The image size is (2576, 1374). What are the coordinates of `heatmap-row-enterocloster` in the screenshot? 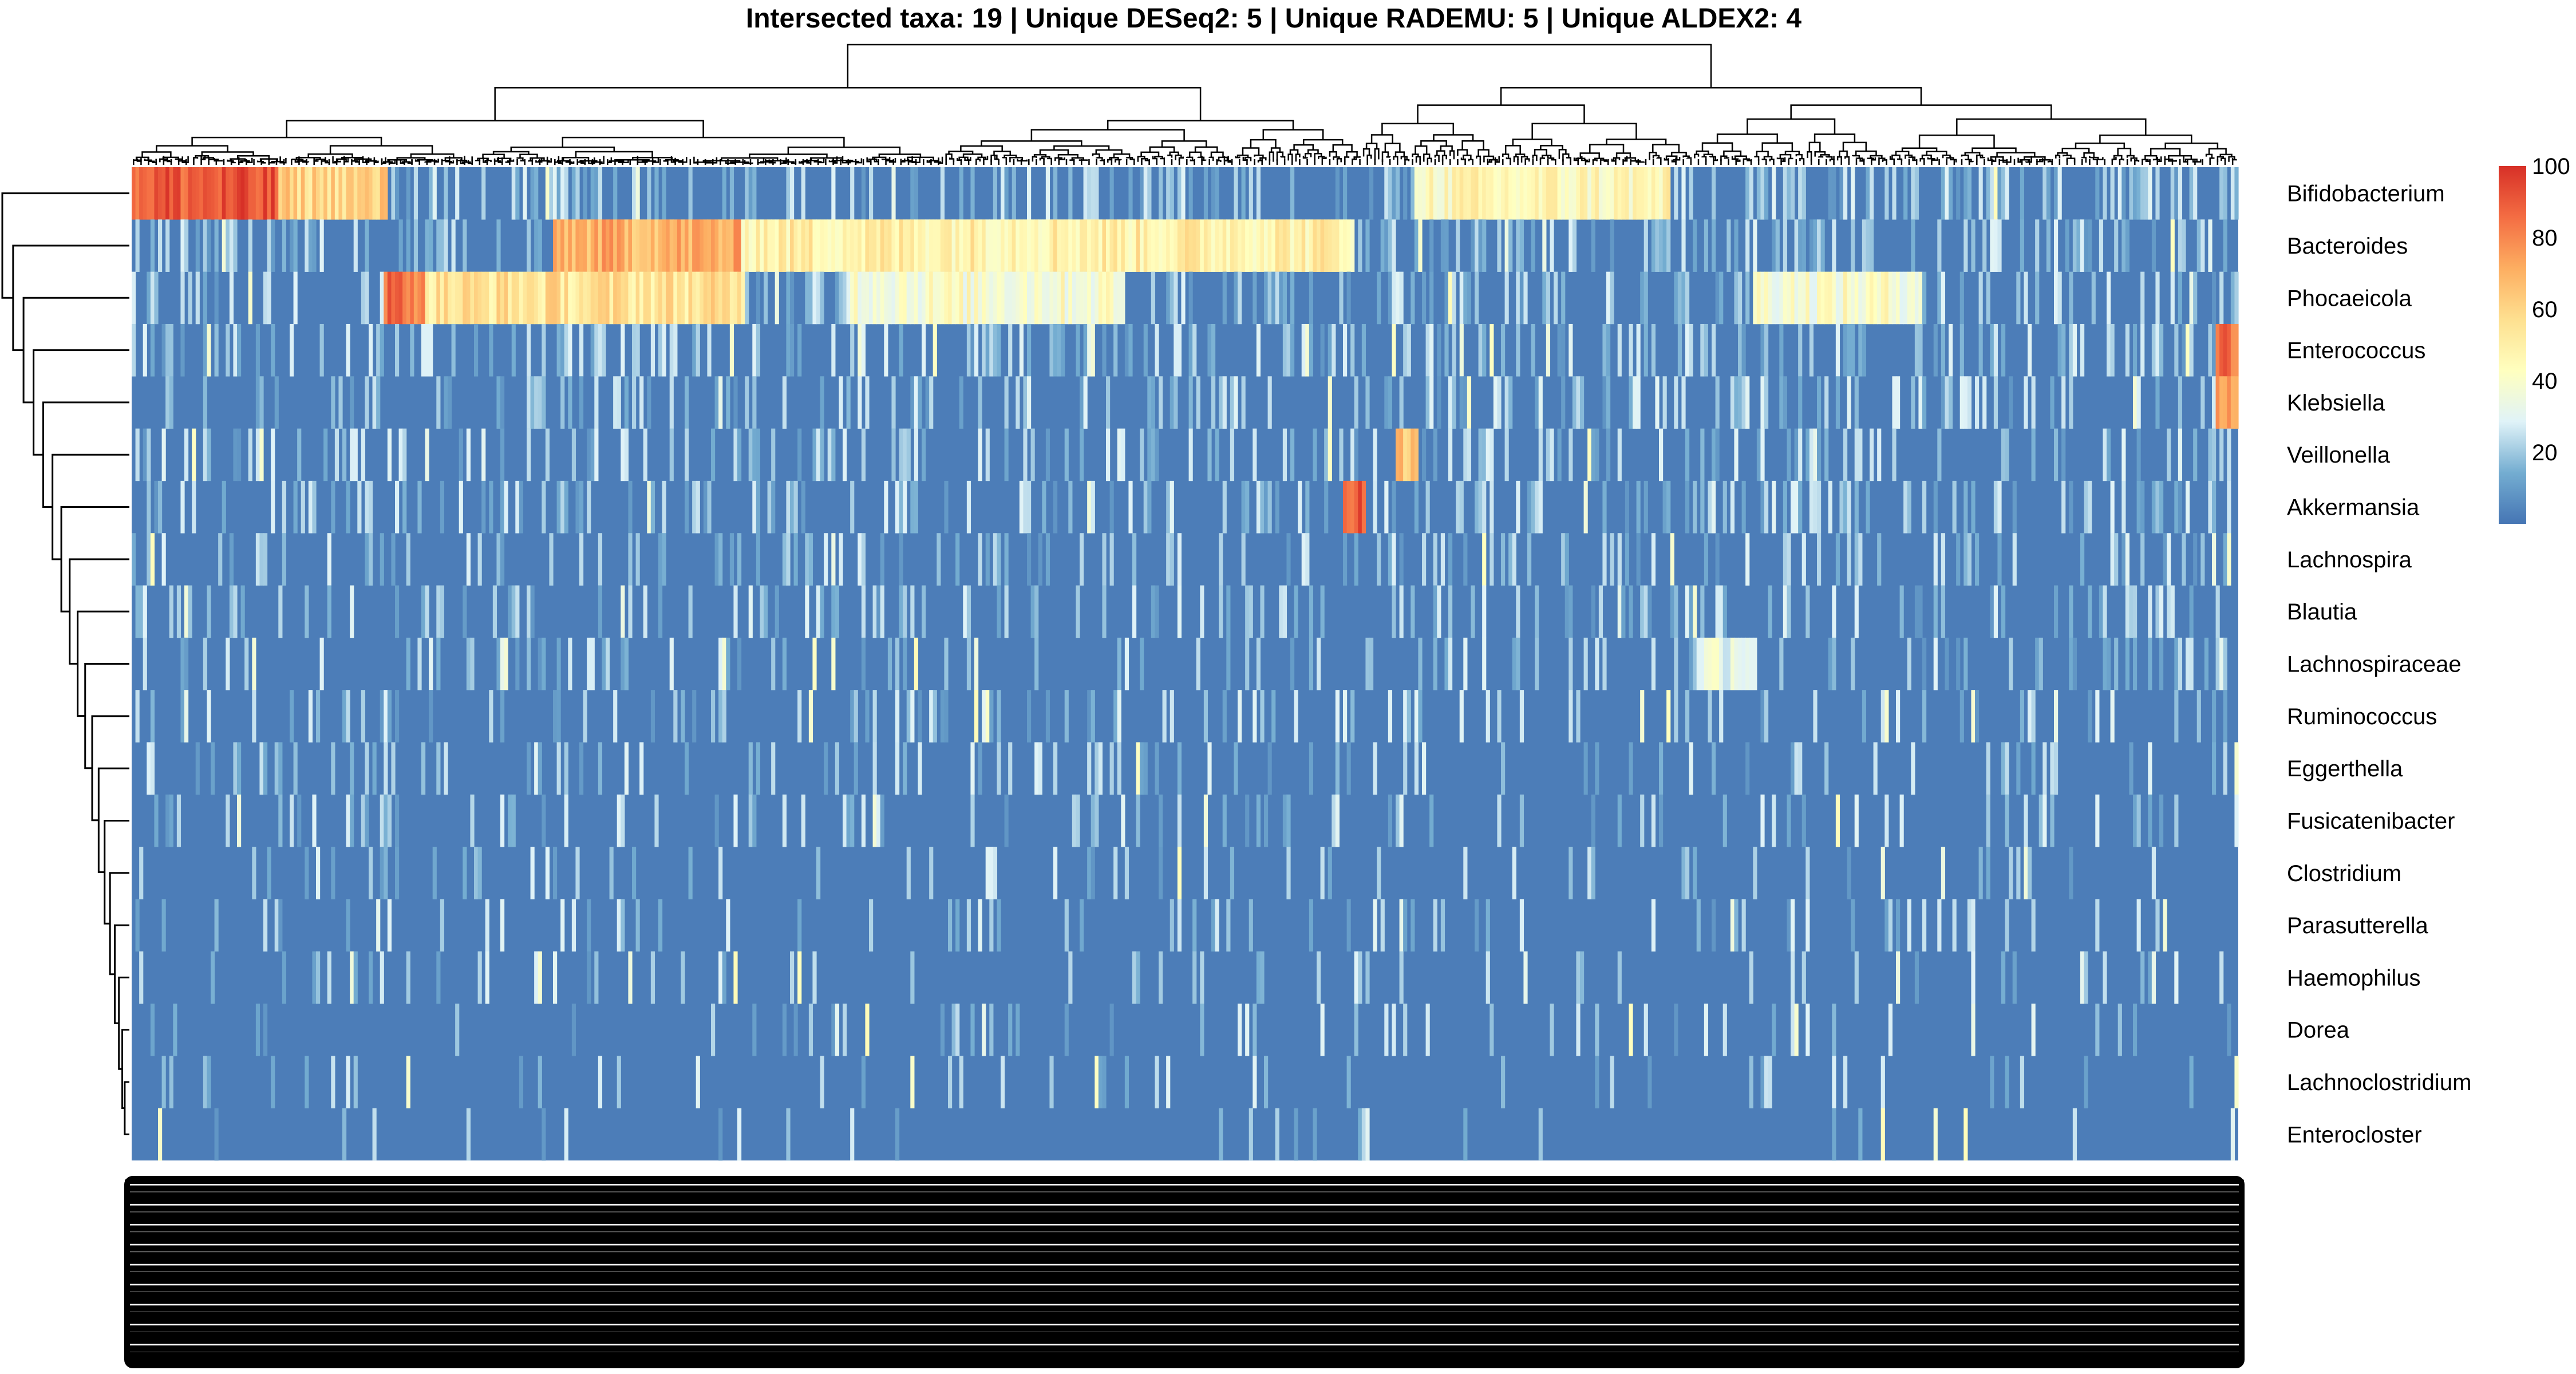 It's located at (1196, 1134).